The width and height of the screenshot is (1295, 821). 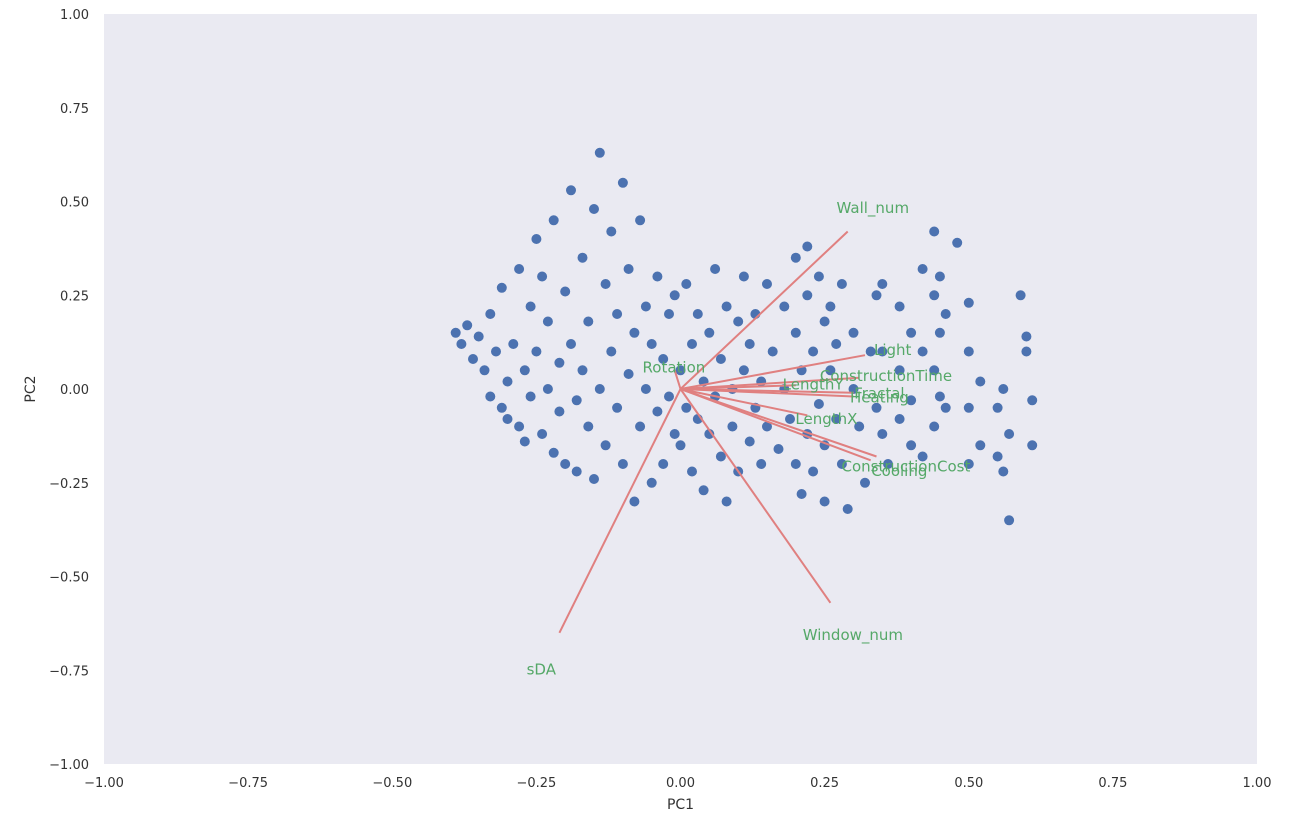 What do you see at coordinates (620, 511) in the screenshot?
I see `loading-vector-sda` at bounding box center [620, 511].